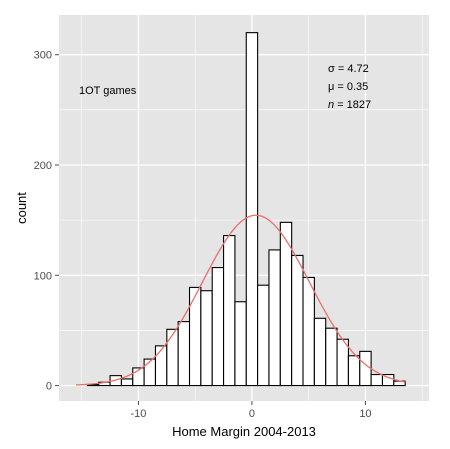 The width and height of the screenshot is (450, 449). Describe the element at coordinates (21, 208) in the screenshot. I see `y-axis-title: count` at that location.